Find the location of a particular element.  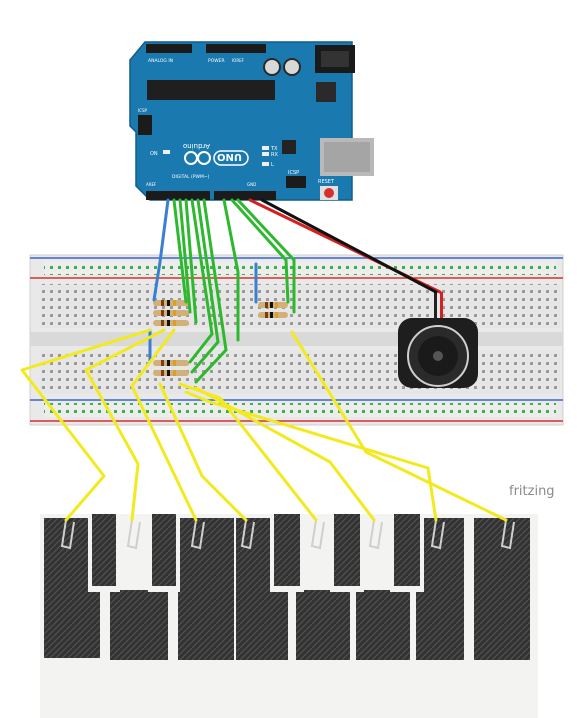

icsp2-label: ICSP is located at coordinates (293, 173).